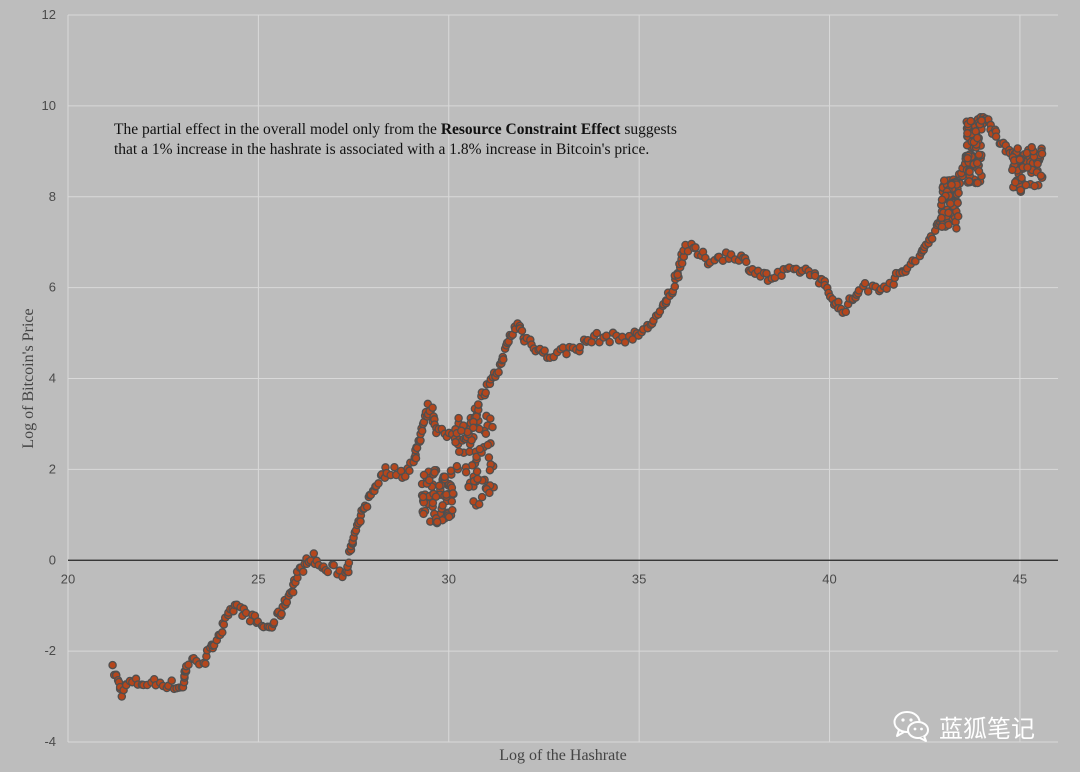 The height and width of the screenshot is (772, 1080). What do you see at coordinates (52, 378) in the screenshot?
I see `y-tick-label: 4` at bounding box center [52, 378].